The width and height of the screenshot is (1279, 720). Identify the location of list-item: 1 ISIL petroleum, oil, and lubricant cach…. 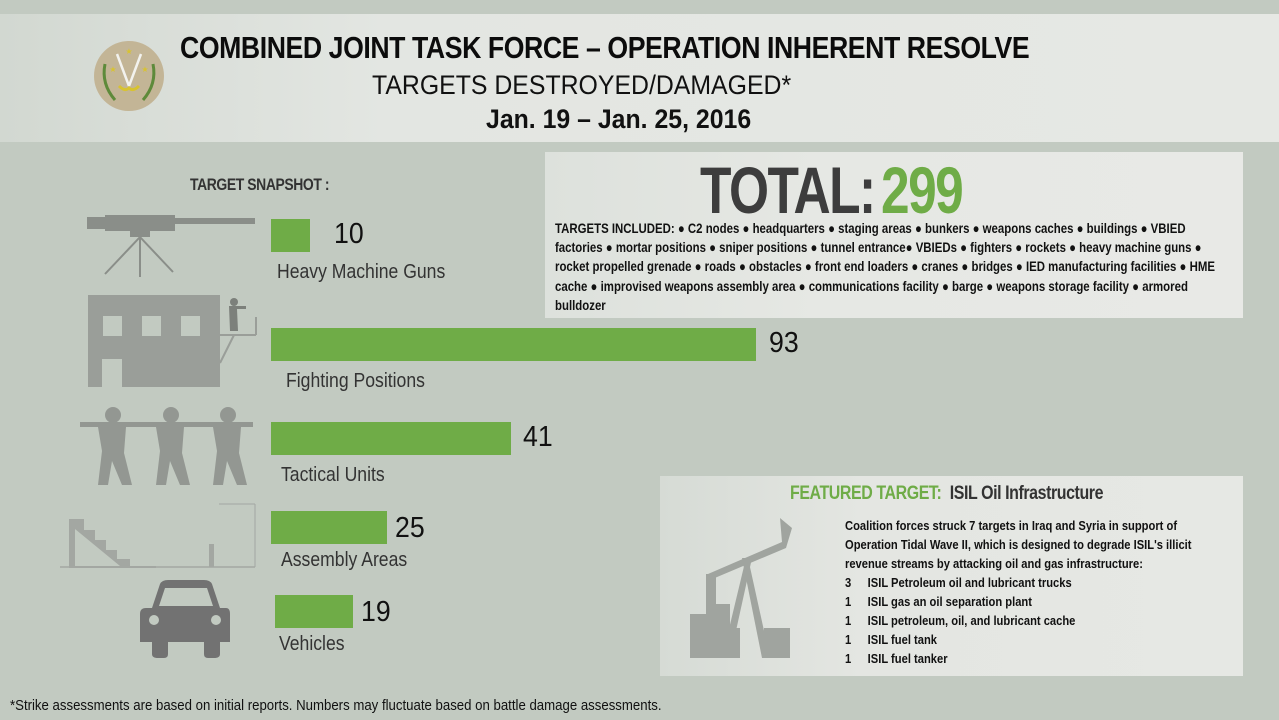
(960, 620).